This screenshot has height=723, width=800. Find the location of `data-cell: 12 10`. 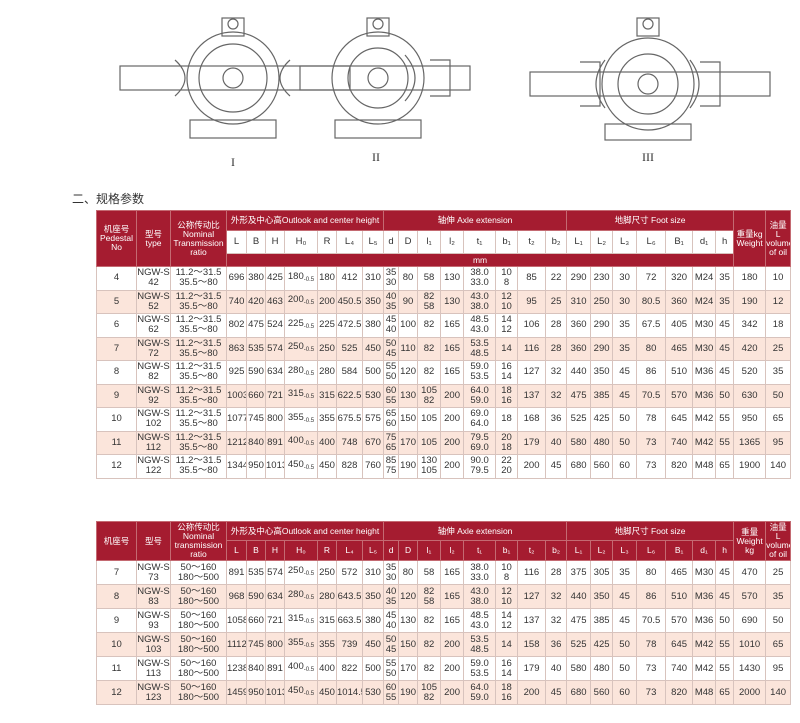

data-cell: 12 10 is located at coordinates (507, 301).